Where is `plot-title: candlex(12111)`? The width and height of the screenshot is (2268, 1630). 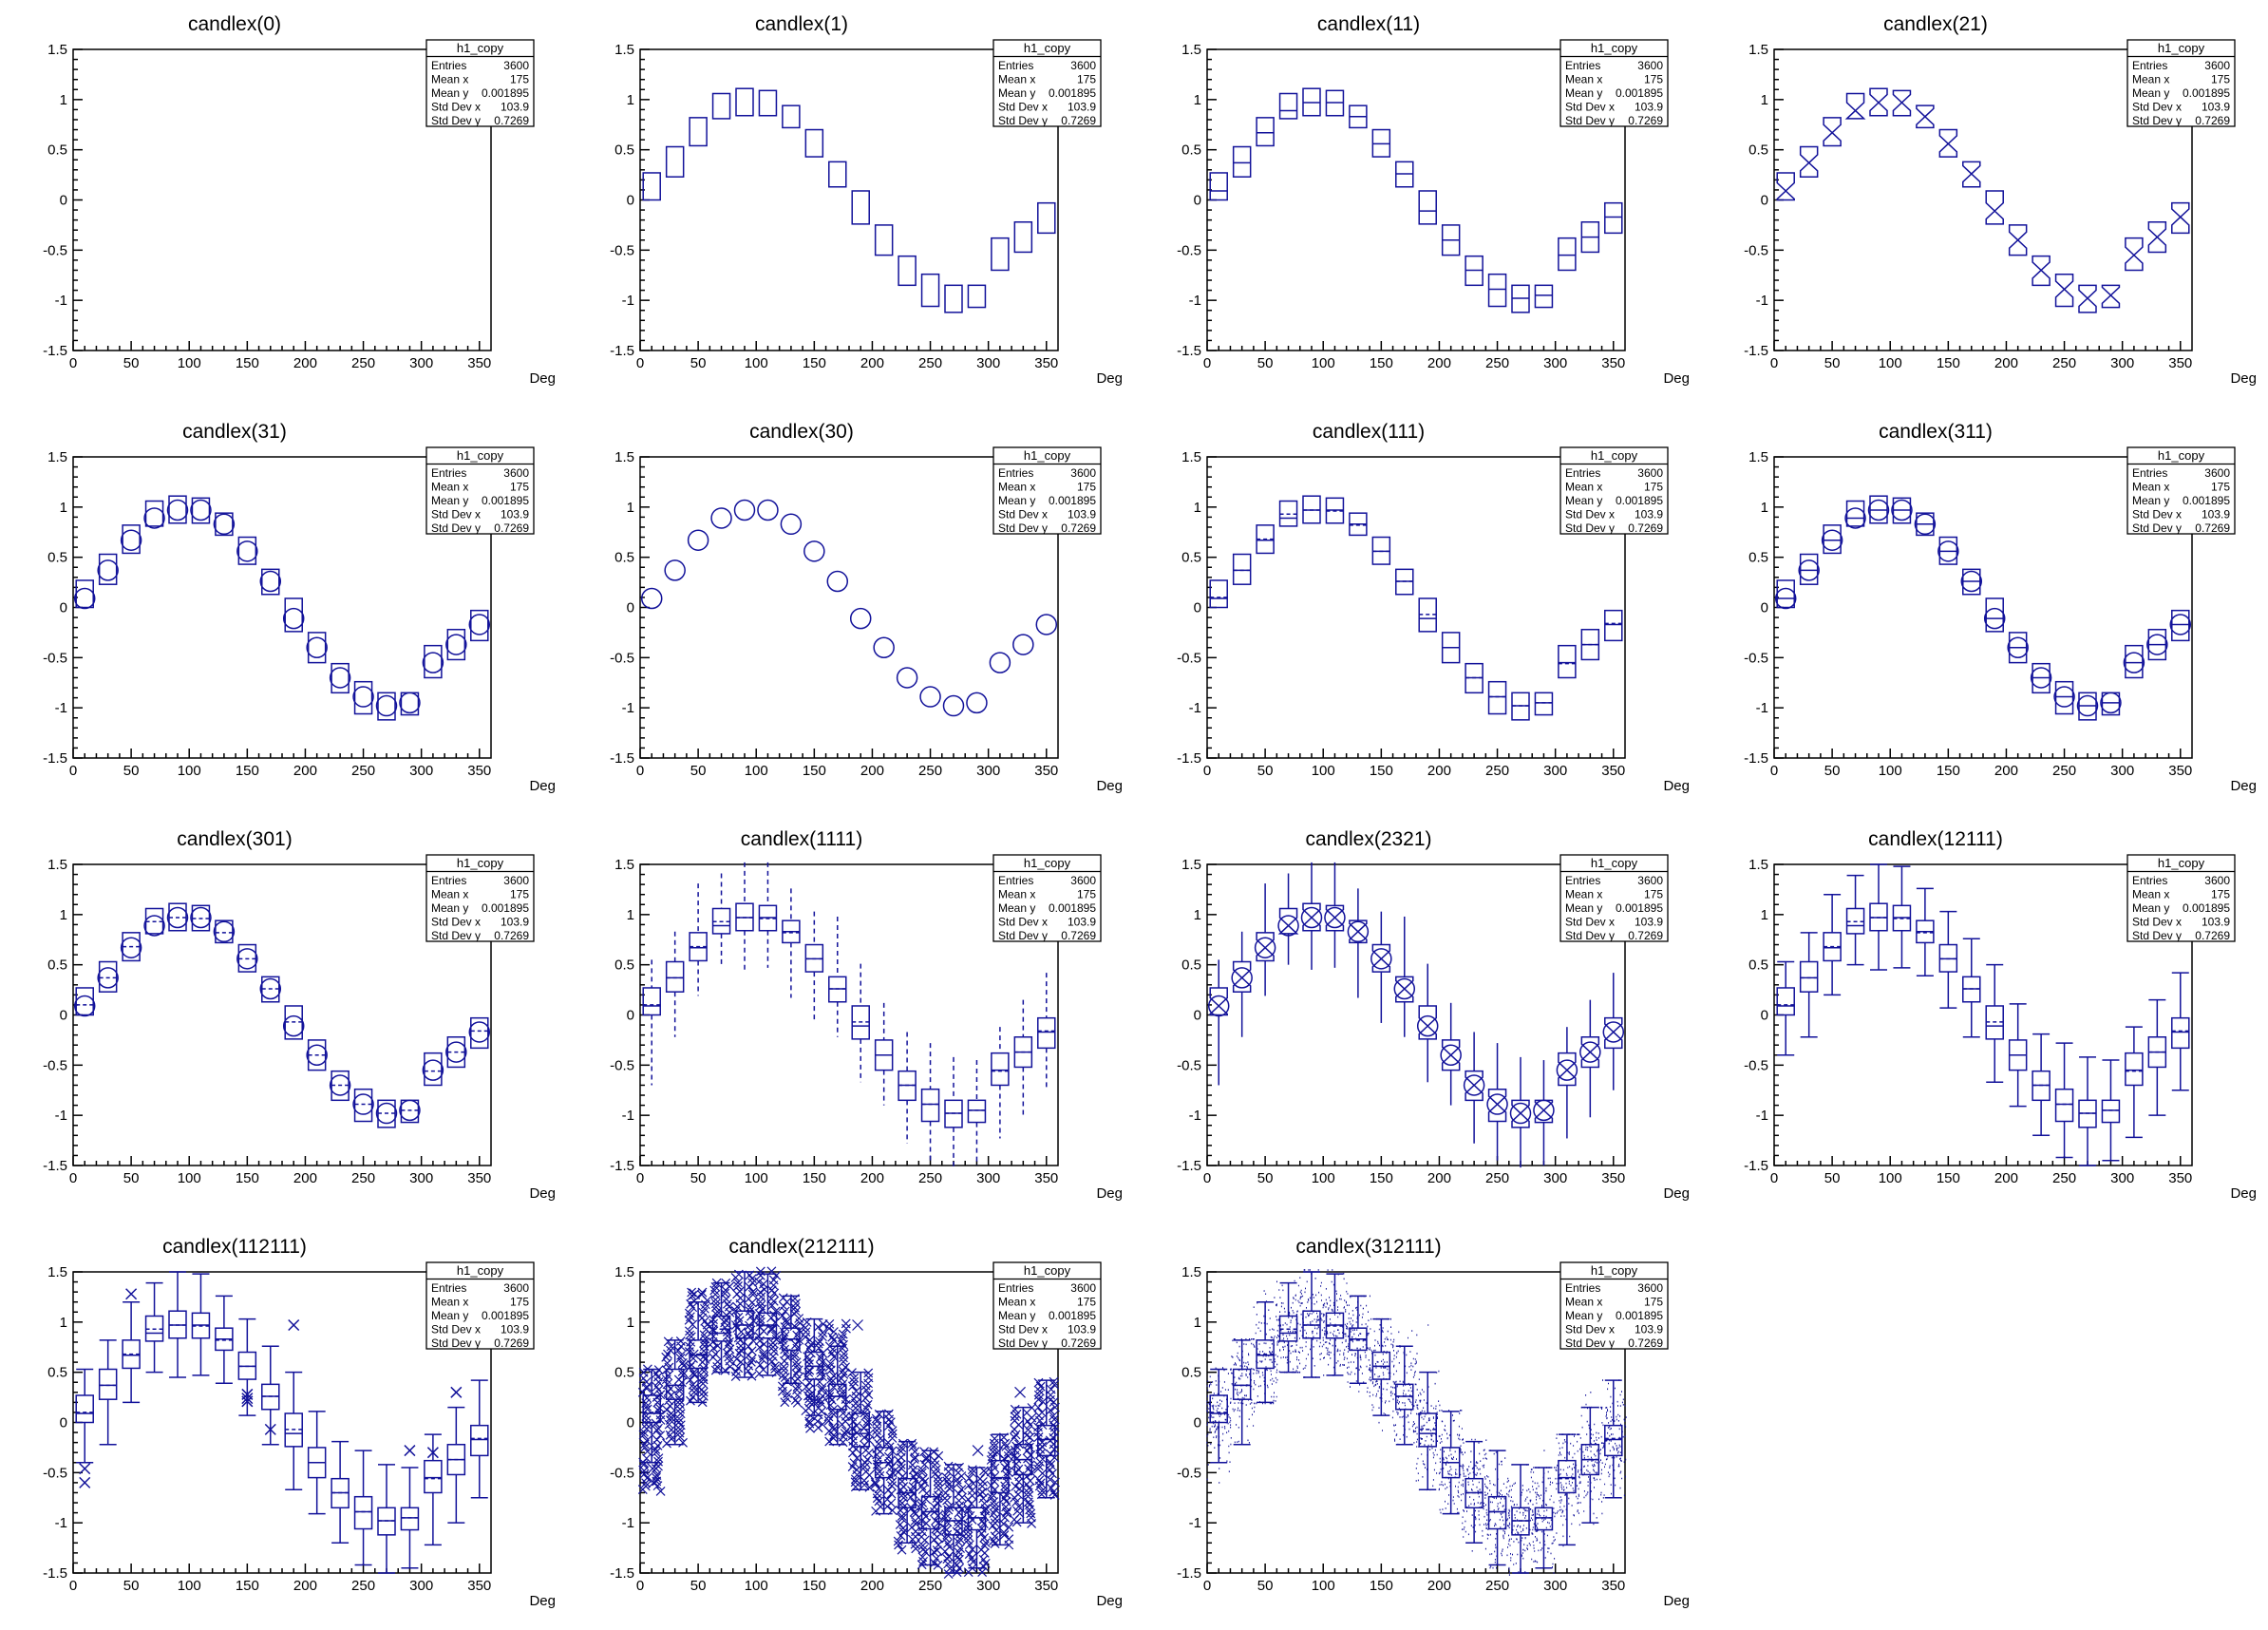 plot-title: candlex(12111) is located at coordinates (1936, 839).